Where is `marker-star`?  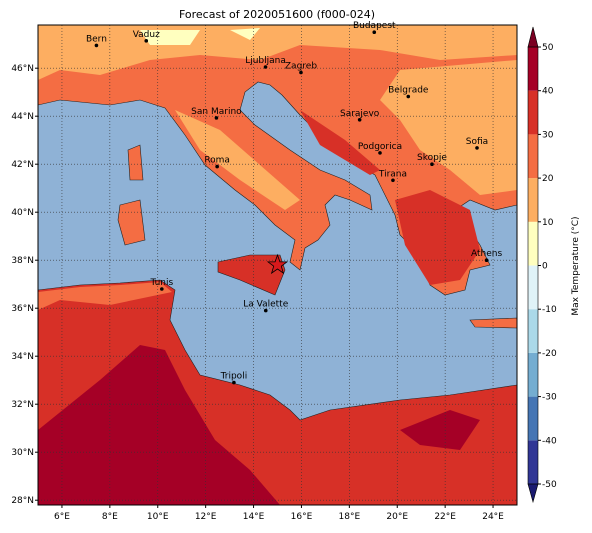
marker-star is located at coordinates (277, 264).